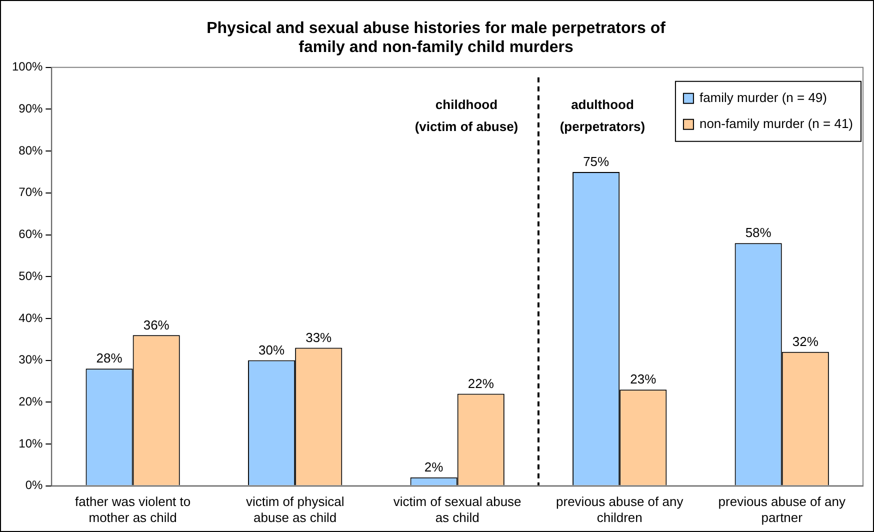 Image resolution: width=874 pixels, height=532 pixels. I want to click on data-label: 32%, so click(805, 341).